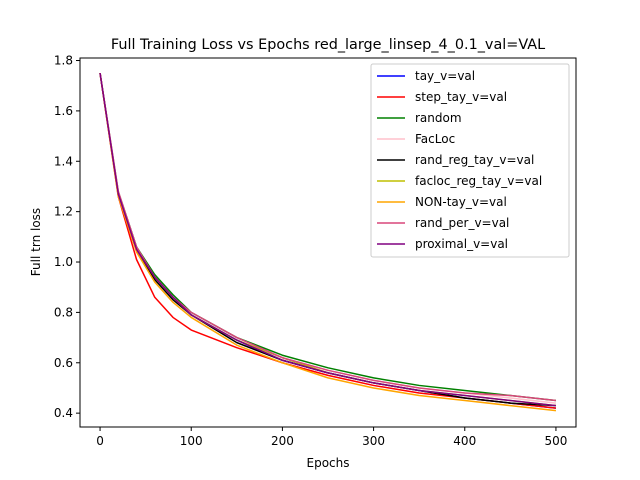 This screenshot has height=480, width=640. What do you see at coordinates (462, 223) in the screenshot?
I see `legend-label: rand_per_v=val` at bounding box center [462, 223].